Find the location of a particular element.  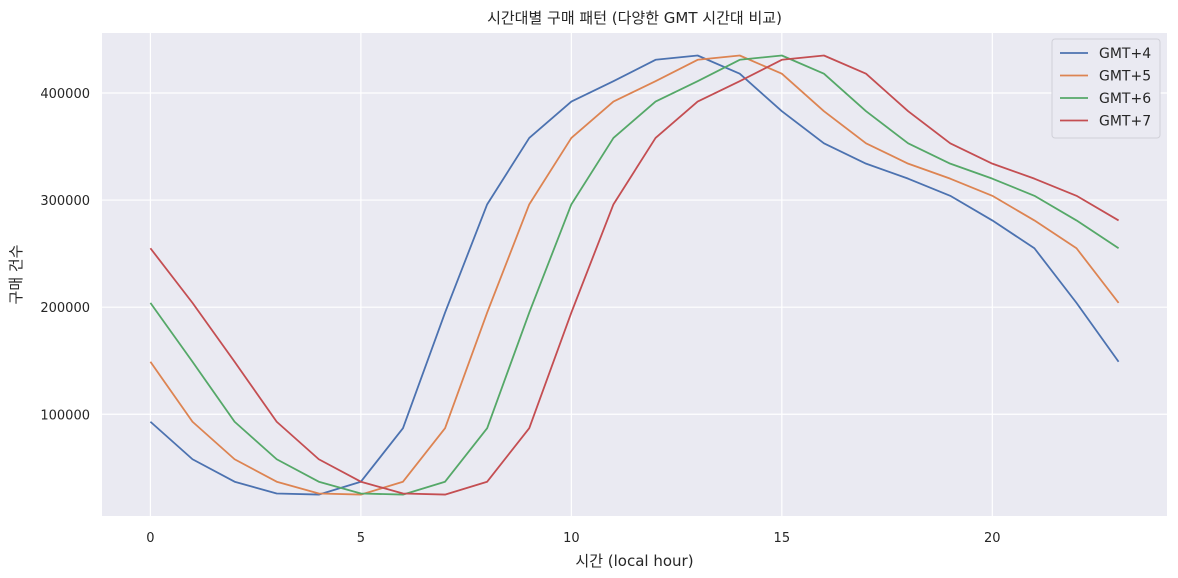

x-tick-label: 10 is located at coordinates (571, 538).